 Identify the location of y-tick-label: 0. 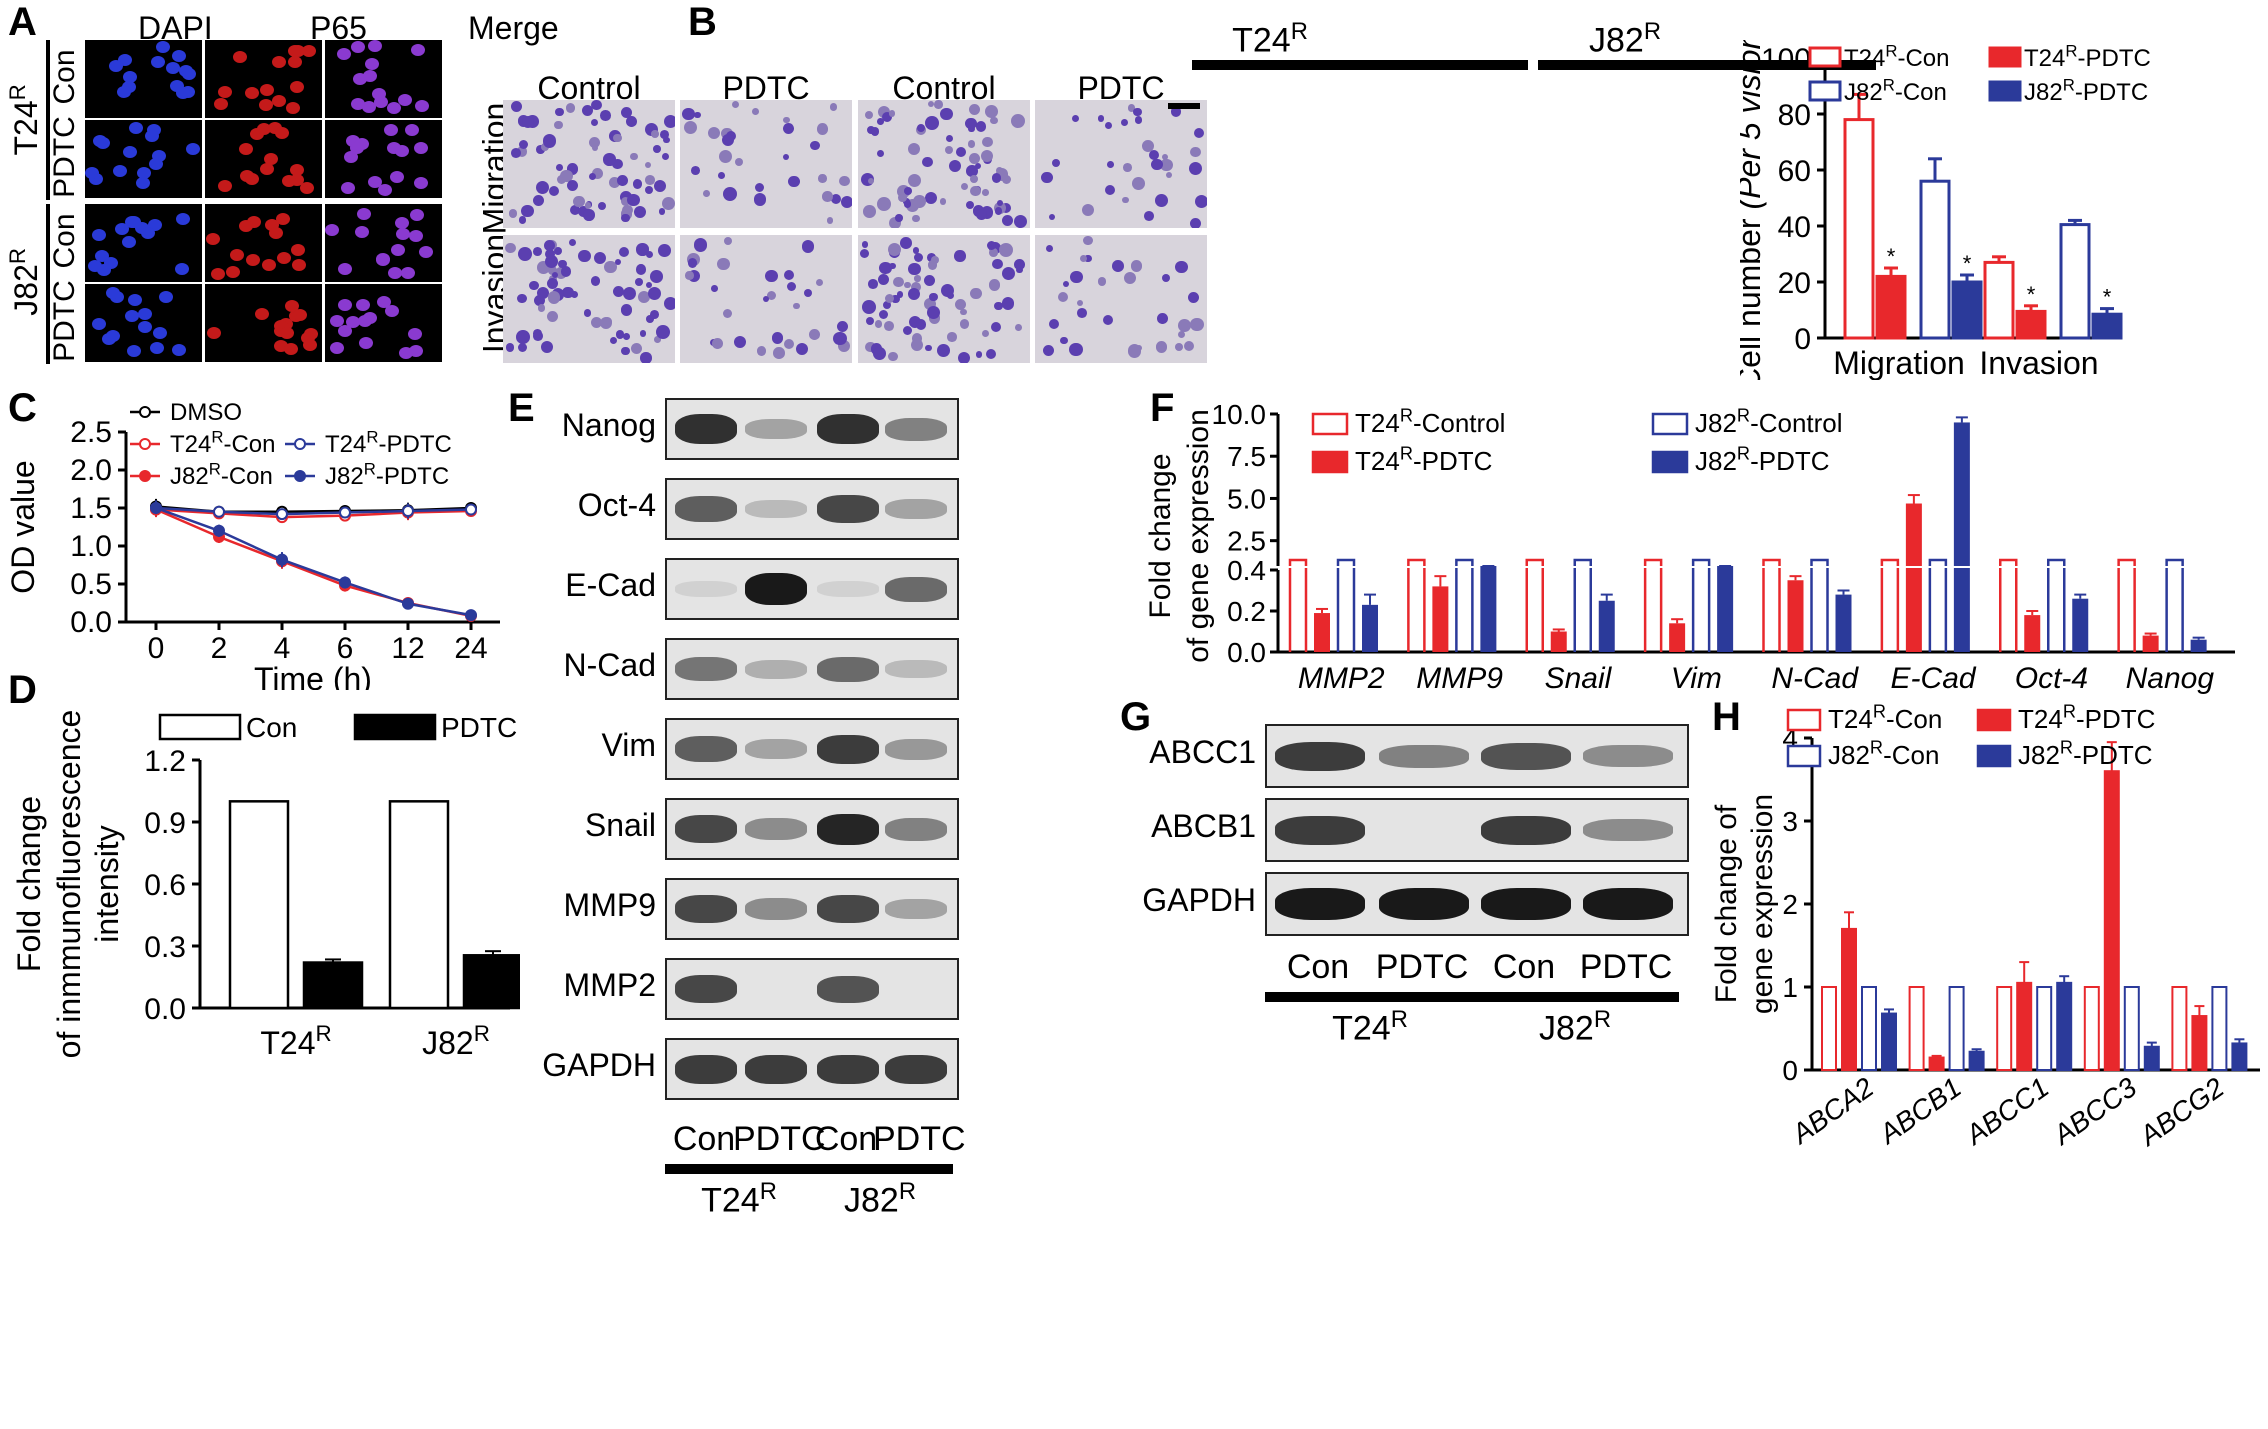
(1790, 1070).